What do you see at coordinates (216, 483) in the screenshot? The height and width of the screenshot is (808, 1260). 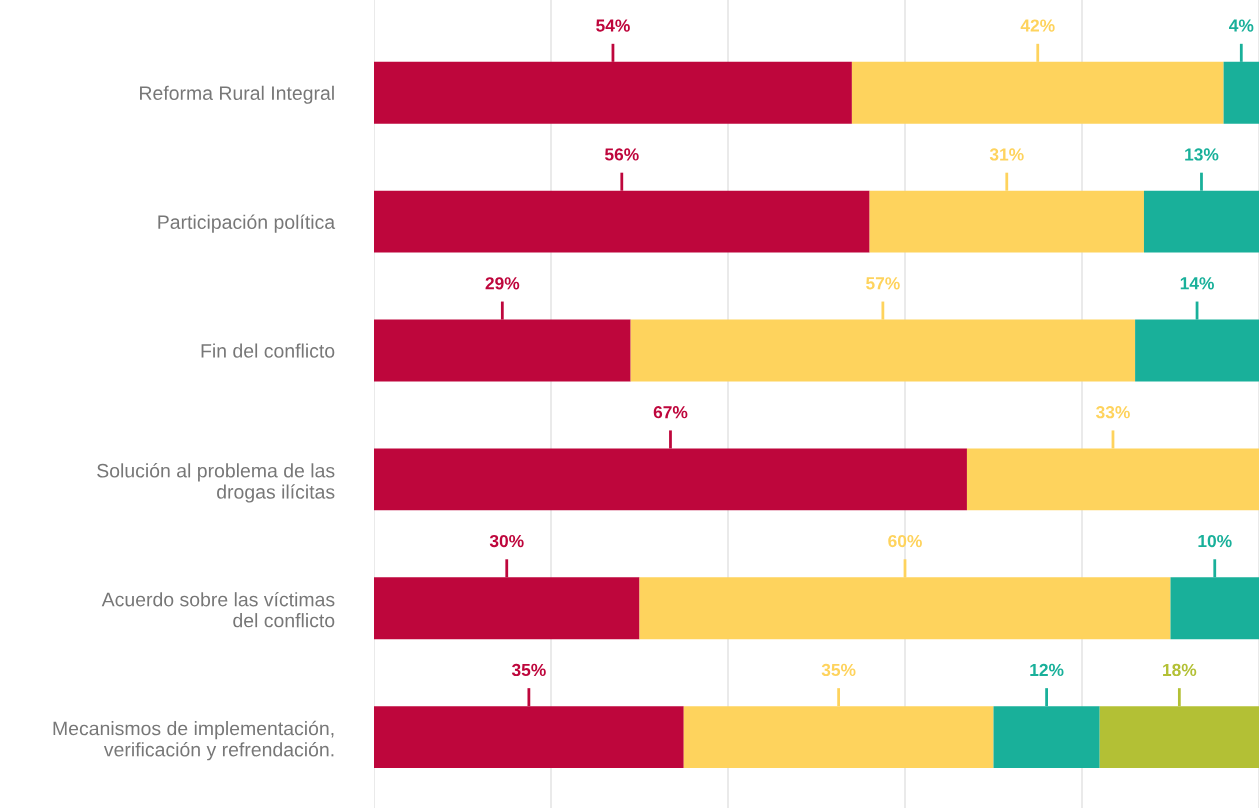 I see `y-tick-label: Solución al problema de las drogas ilícitas` at bounding box center [216, 483].